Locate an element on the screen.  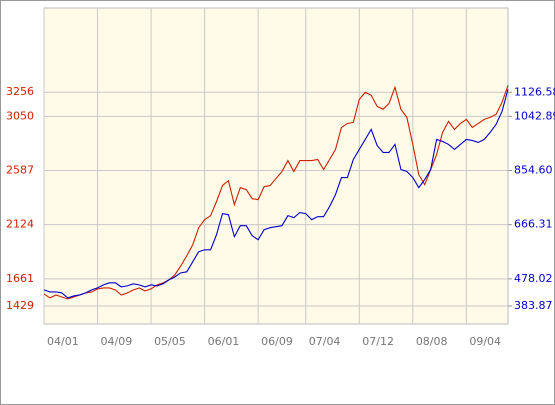
x-tick-label: 06/09 is located at coordinates (277, 341).